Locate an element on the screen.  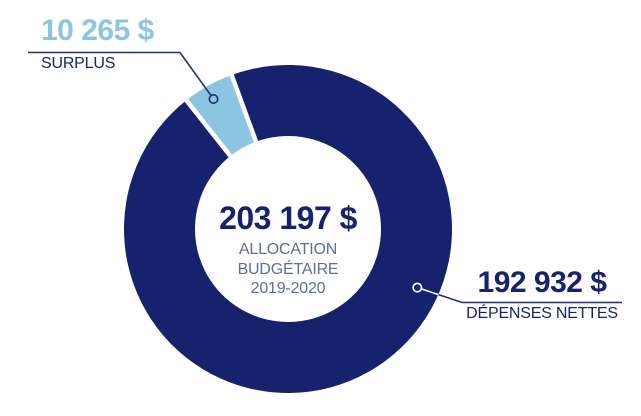
allocation-label-line1: ALLOCATION is located at coordinates (288, 249).